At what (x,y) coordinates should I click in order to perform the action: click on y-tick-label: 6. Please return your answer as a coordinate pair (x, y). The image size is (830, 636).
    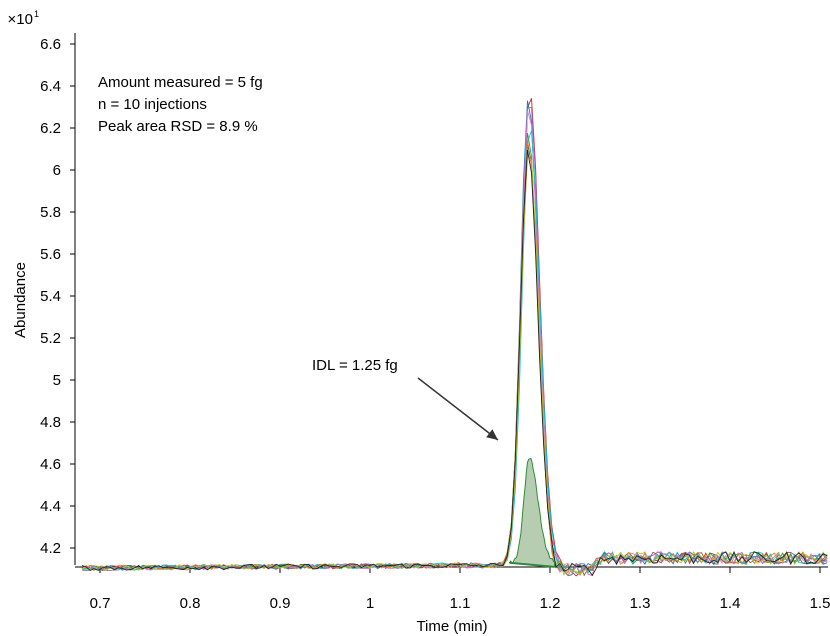
    Looking at the image, I should click on (57, 170).